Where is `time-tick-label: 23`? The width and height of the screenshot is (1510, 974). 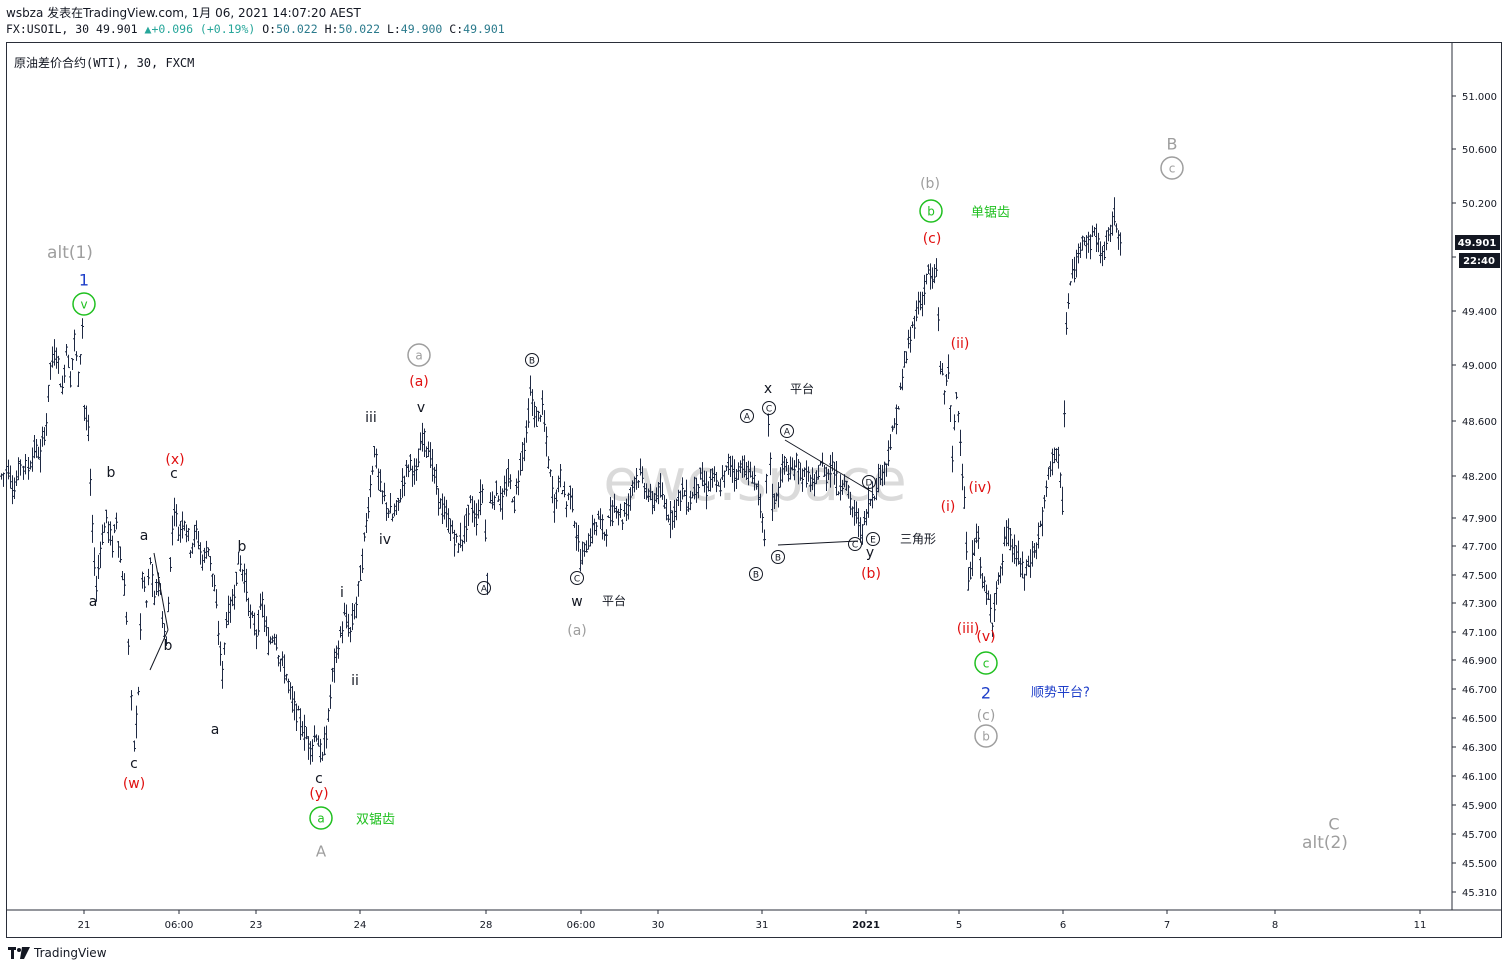 time-tick-label: 23 is located at coordinates (256, 925).